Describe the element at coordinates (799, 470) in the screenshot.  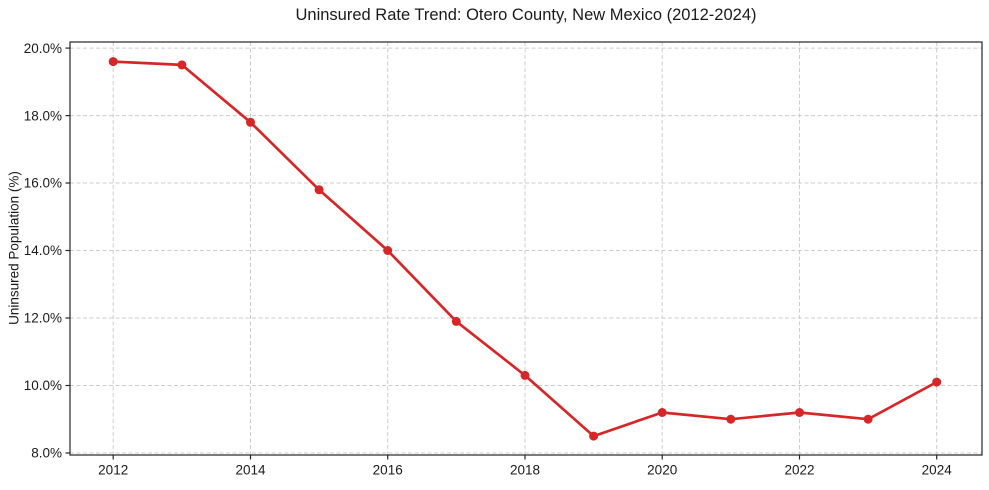
I see `x-tick-label: 2022` at that location.